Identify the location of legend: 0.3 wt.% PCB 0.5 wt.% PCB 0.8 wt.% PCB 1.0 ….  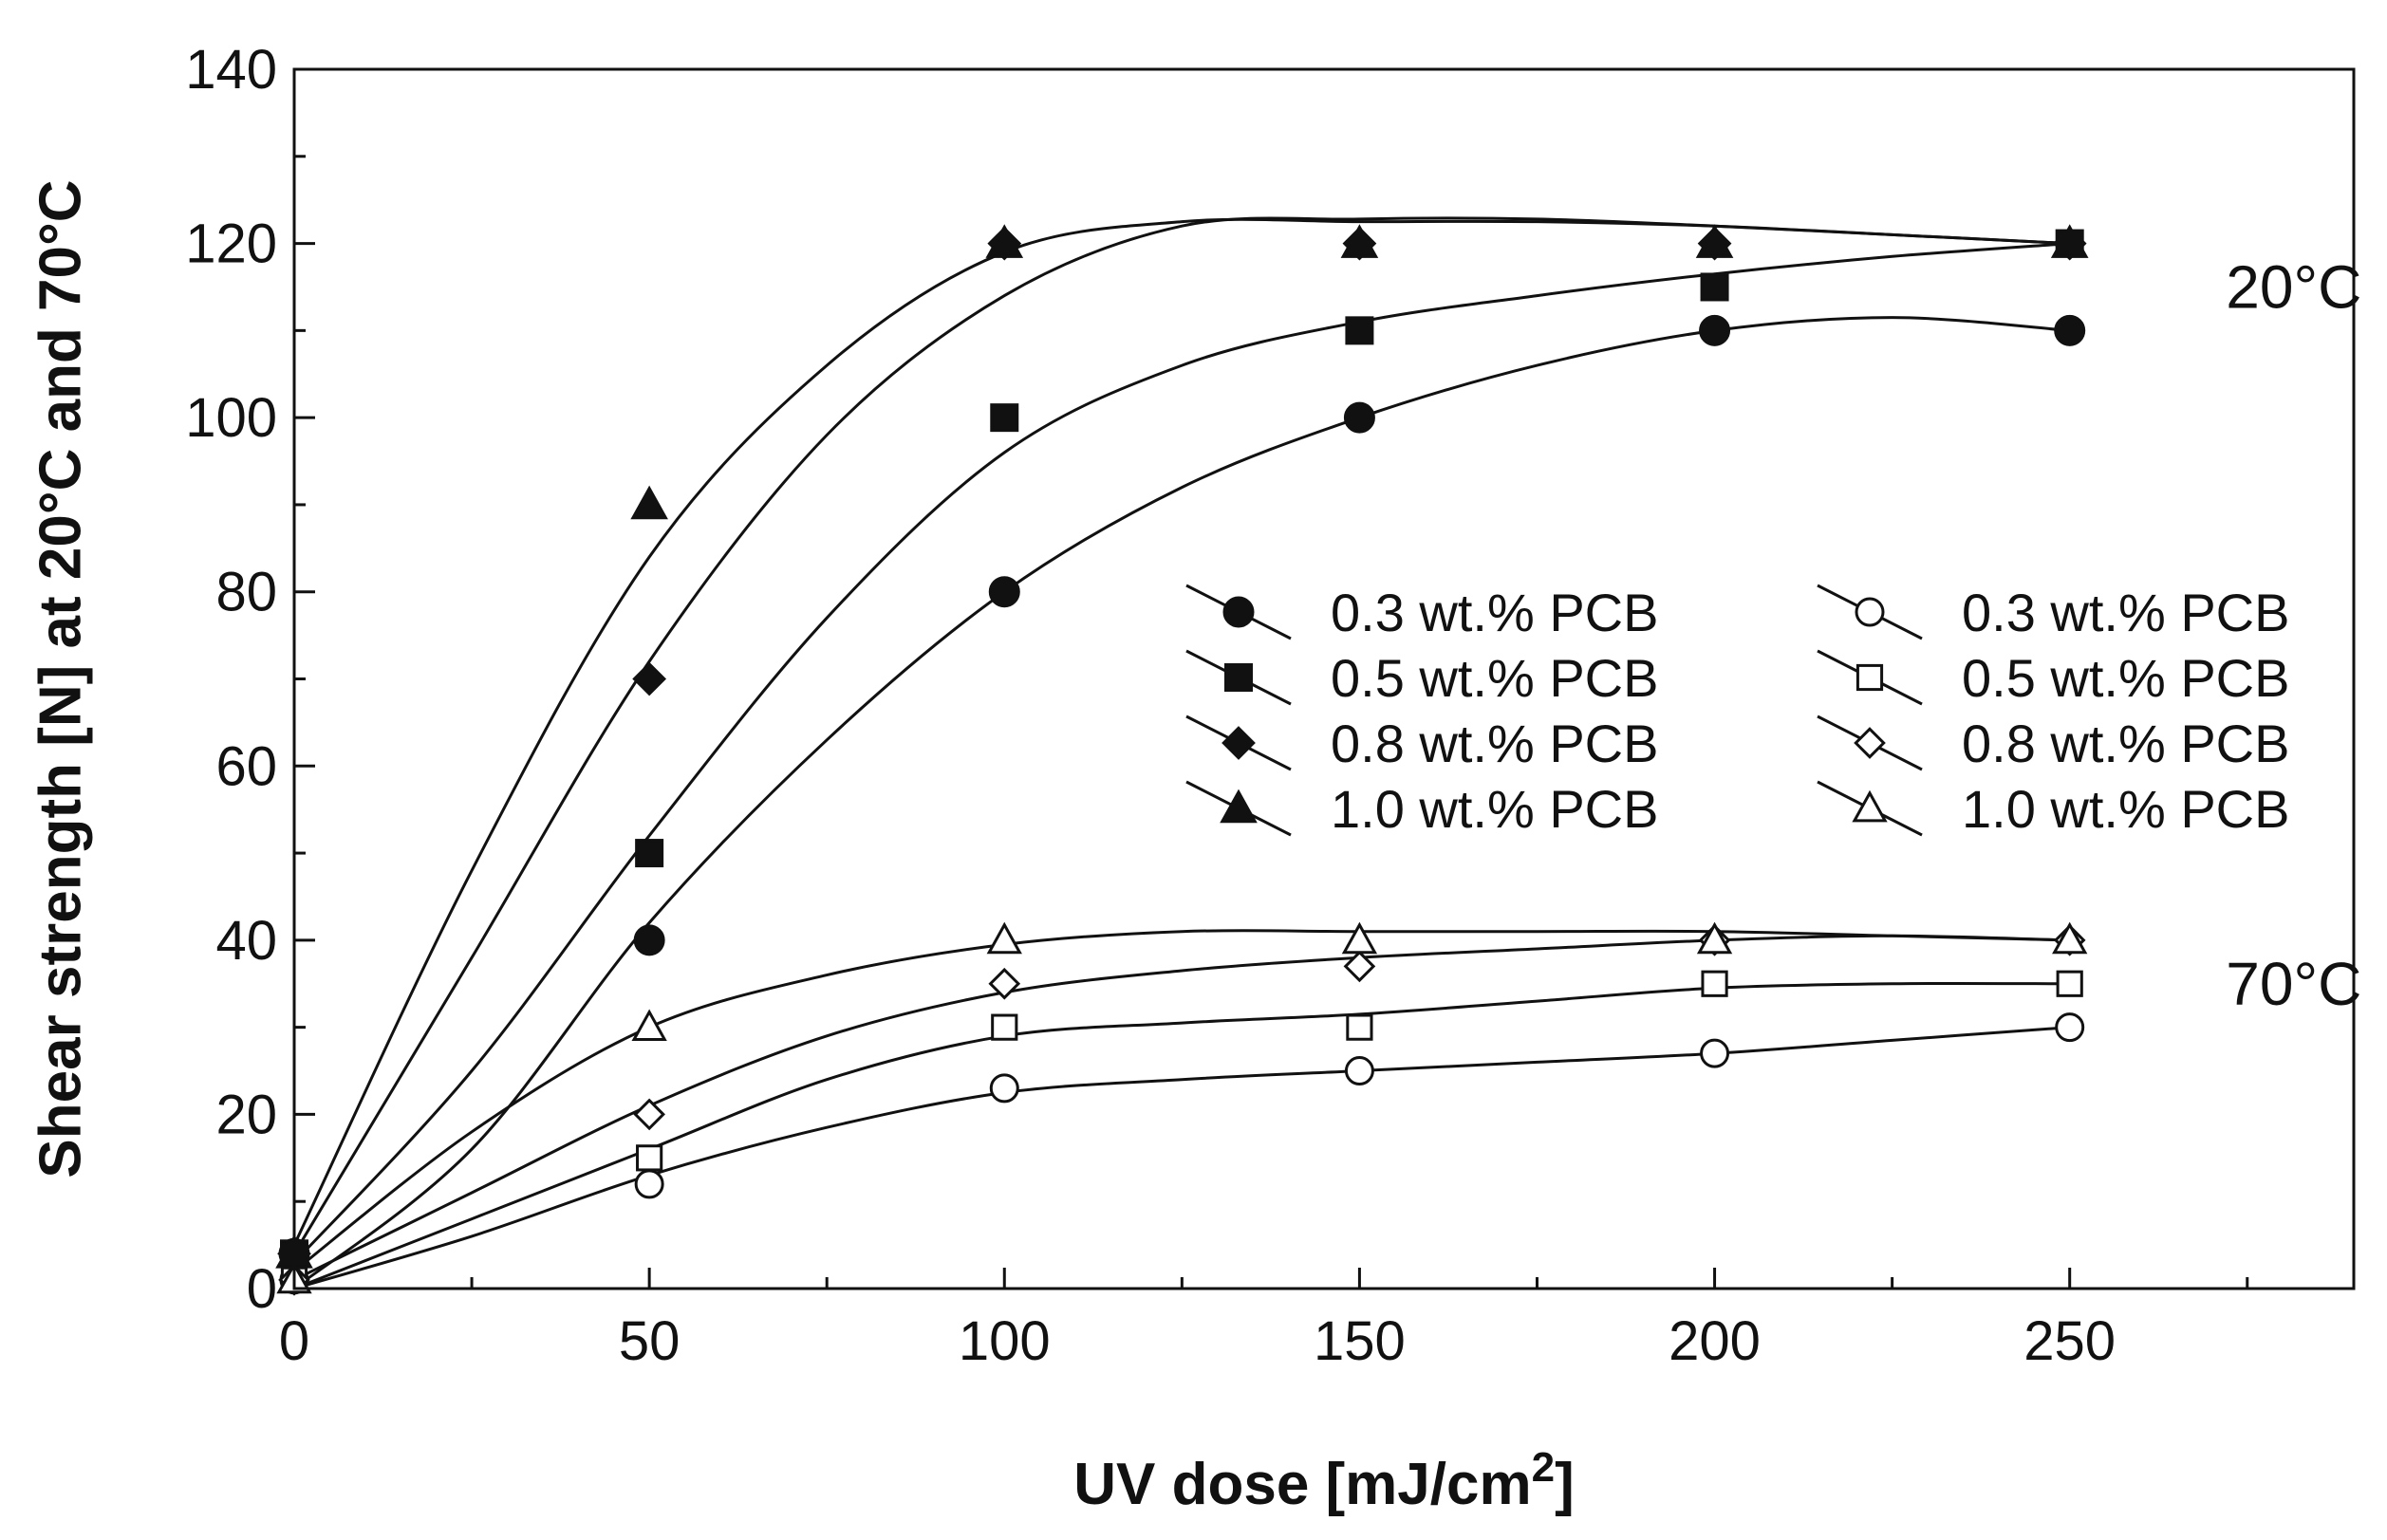
(1737, 711).